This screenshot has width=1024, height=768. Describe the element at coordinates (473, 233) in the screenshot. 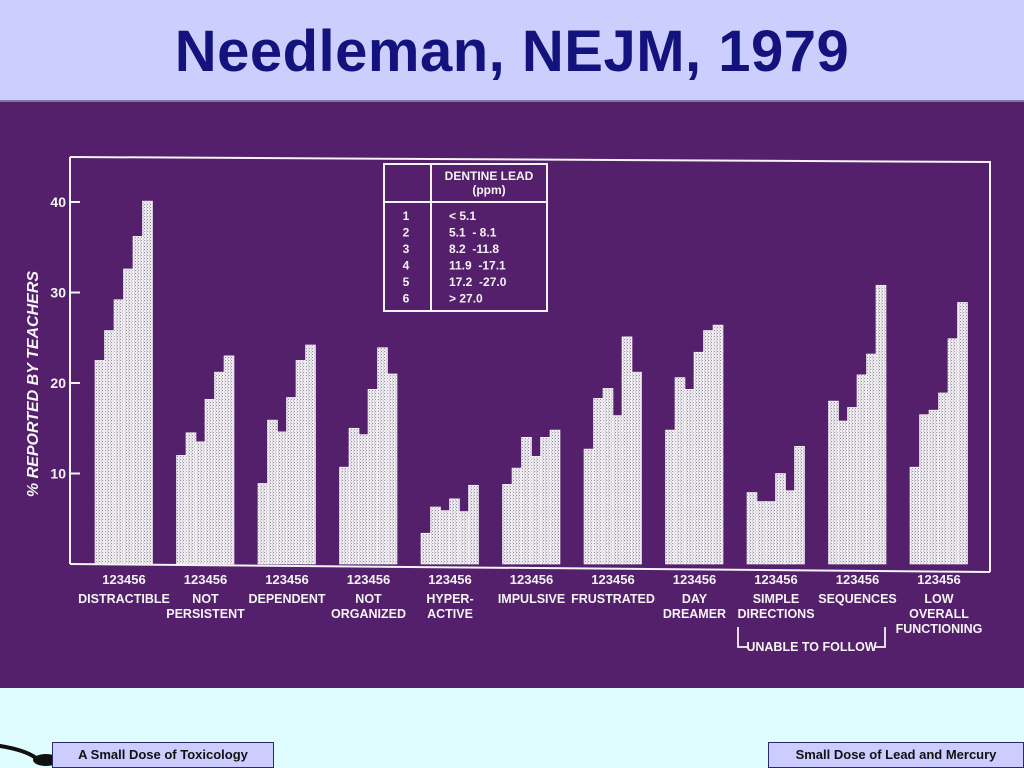

I see `legend-range: 5.1 - 8.1` at that location.